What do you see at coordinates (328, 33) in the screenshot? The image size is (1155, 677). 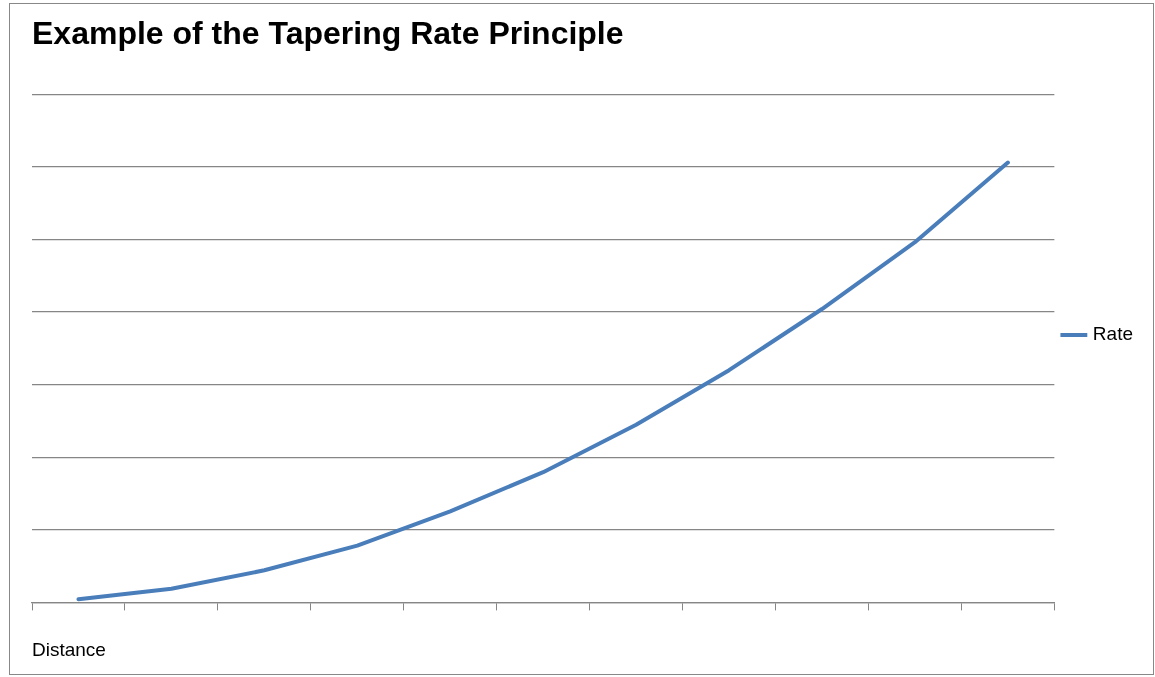 I see `chart-title: Example of the Tapering Rate Principle` at bounding box center [328, 33].